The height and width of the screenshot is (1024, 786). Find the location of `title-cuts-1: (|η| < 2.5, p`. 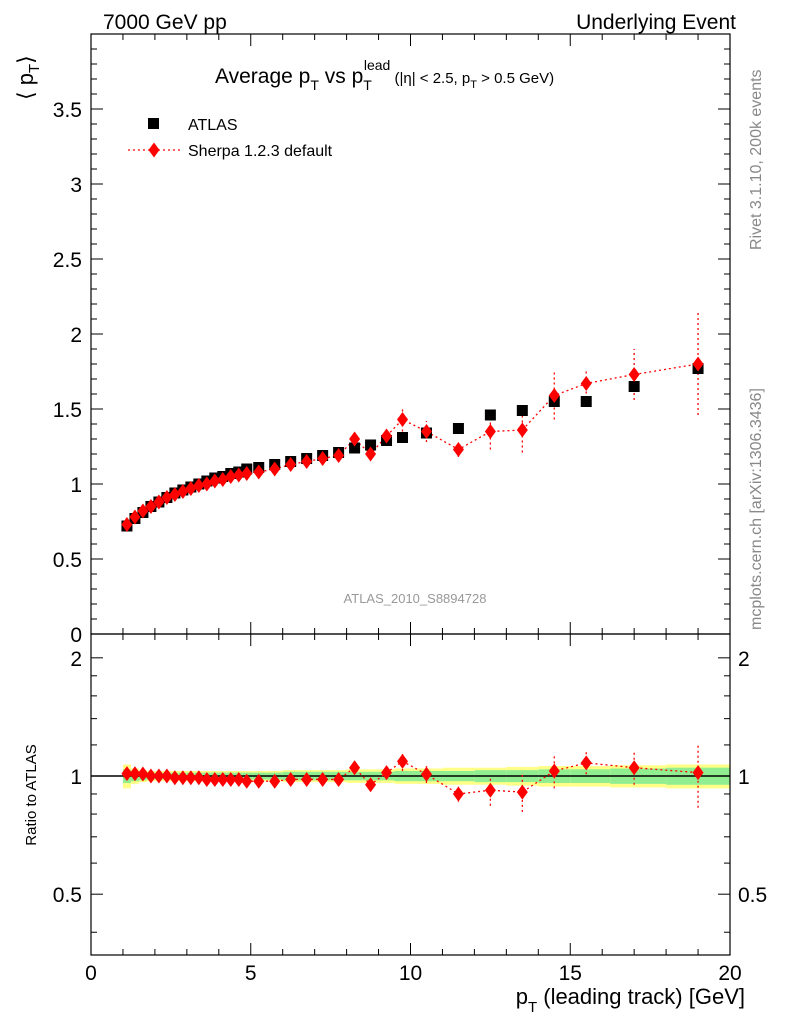

title-cuts-1: (|η| < 2.5, p is located at coordinates (430, 78).